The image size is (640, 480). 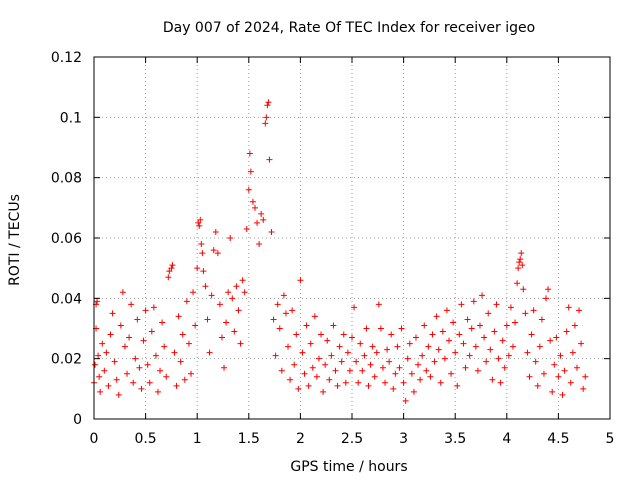 I want to click on x-tick-label: 1, so click(x=197, y=439).